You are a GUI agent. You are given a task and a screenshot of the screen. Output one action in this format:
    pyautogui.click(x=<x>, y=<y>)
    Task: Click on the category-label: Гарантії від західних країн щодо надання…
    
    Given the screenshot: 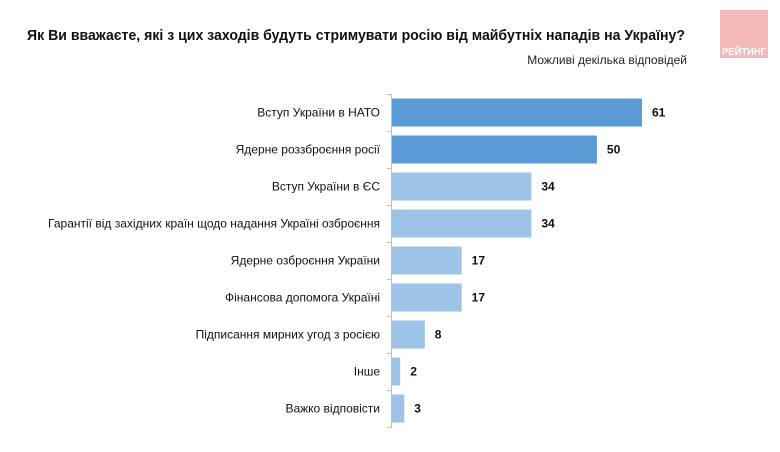 What is the action you would take?
    pyautogui.click(x=214, y=224)
    